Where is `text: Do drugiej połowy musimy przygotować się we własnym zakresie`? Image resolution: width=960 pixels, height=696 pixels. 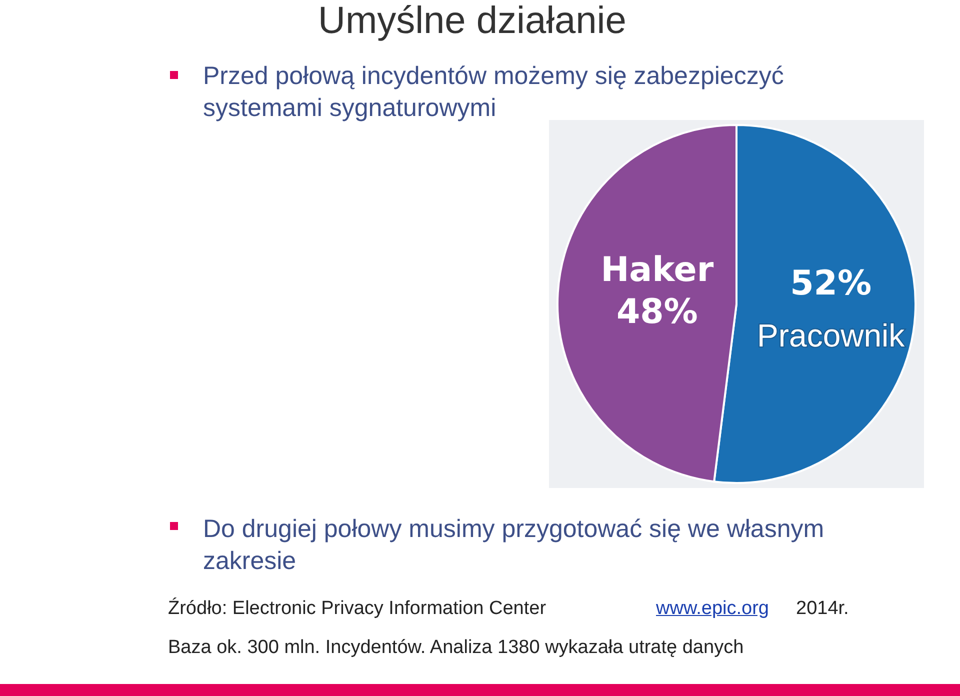
text: Do drugiej połowy musimy przygotować się we własnym zakresie is located at coordinates (514, 545).